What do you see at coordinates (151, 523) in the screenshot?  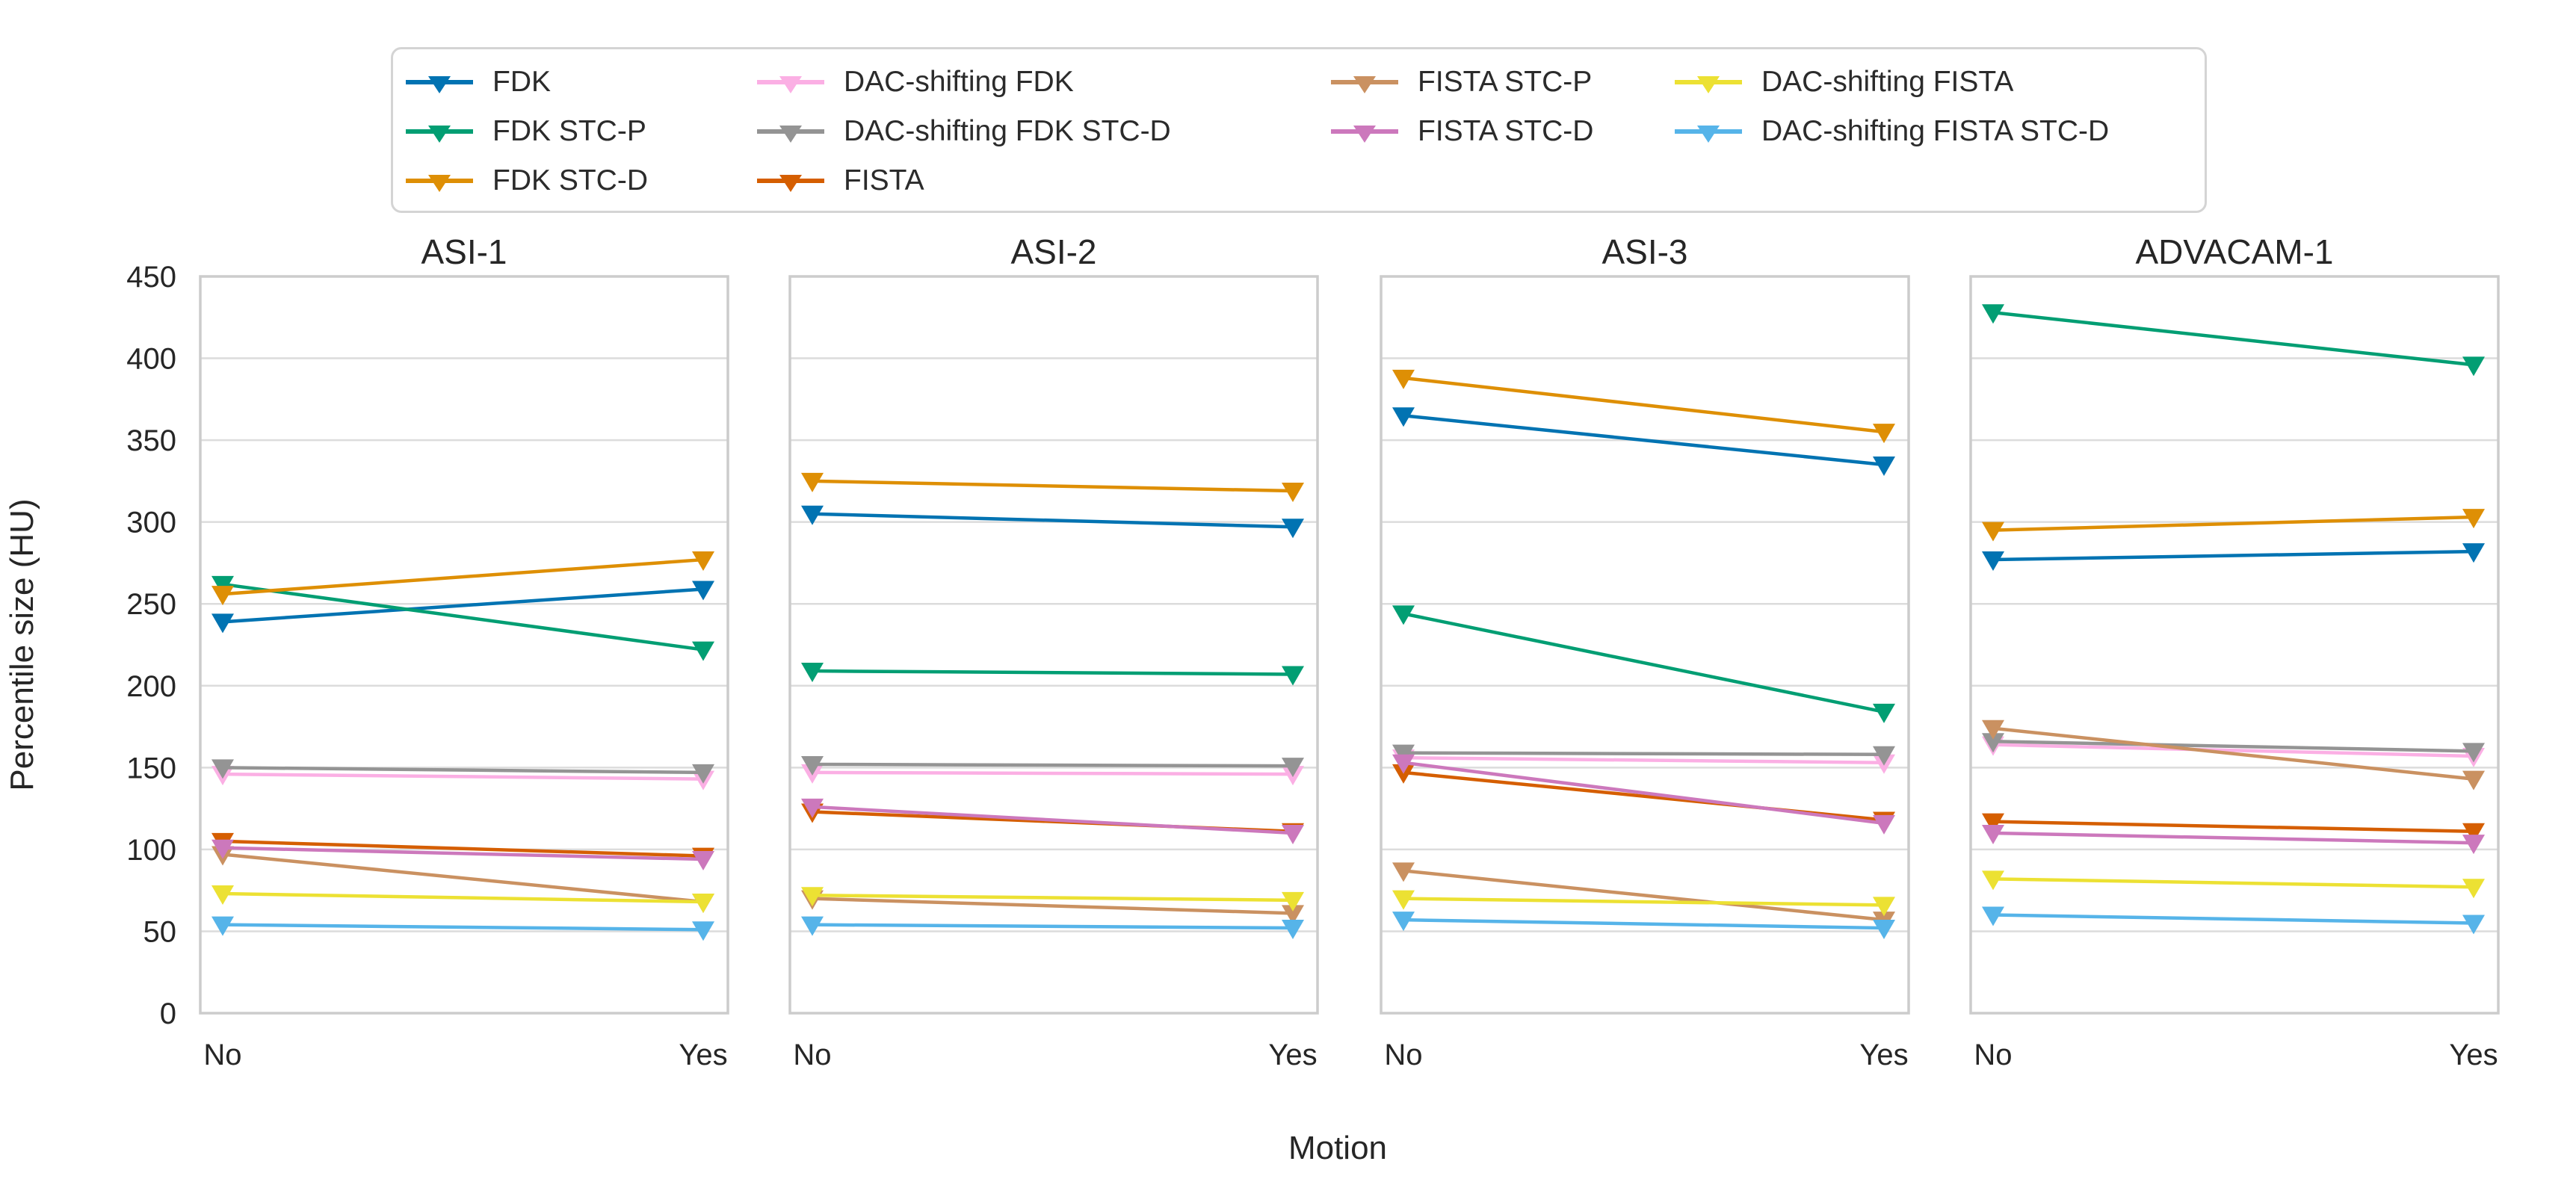 I see `y-tick-label: 300` at bounding box center [151, 523].